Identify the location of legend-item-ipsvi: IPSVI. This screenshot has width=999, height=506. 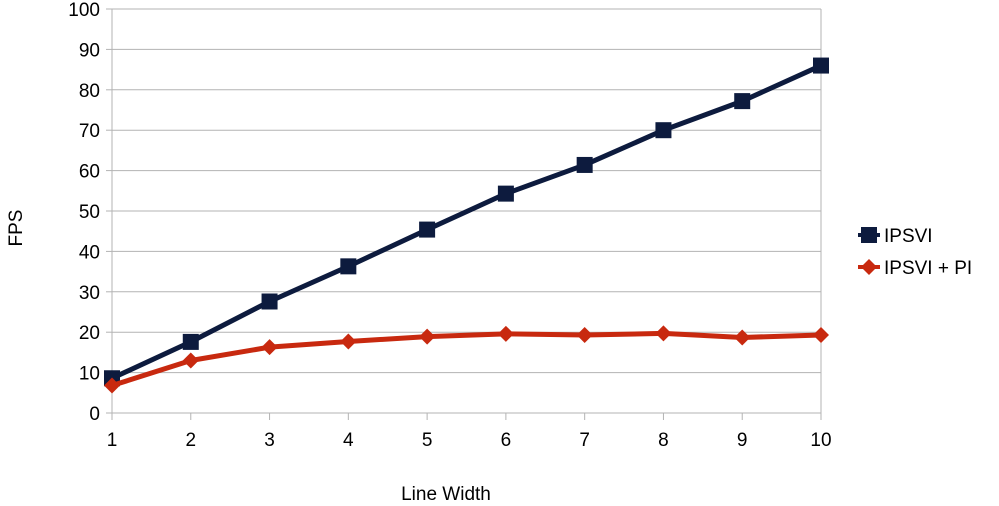
(895, 236).